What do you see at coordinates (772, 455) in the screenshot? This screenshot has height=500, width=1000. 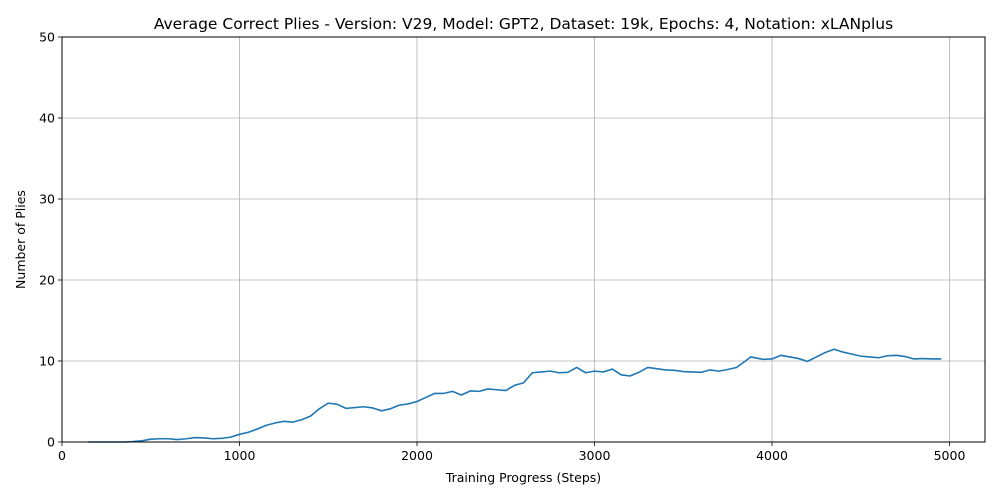 I see `x-tick-label: 4000` at bounding box center [772, 455].